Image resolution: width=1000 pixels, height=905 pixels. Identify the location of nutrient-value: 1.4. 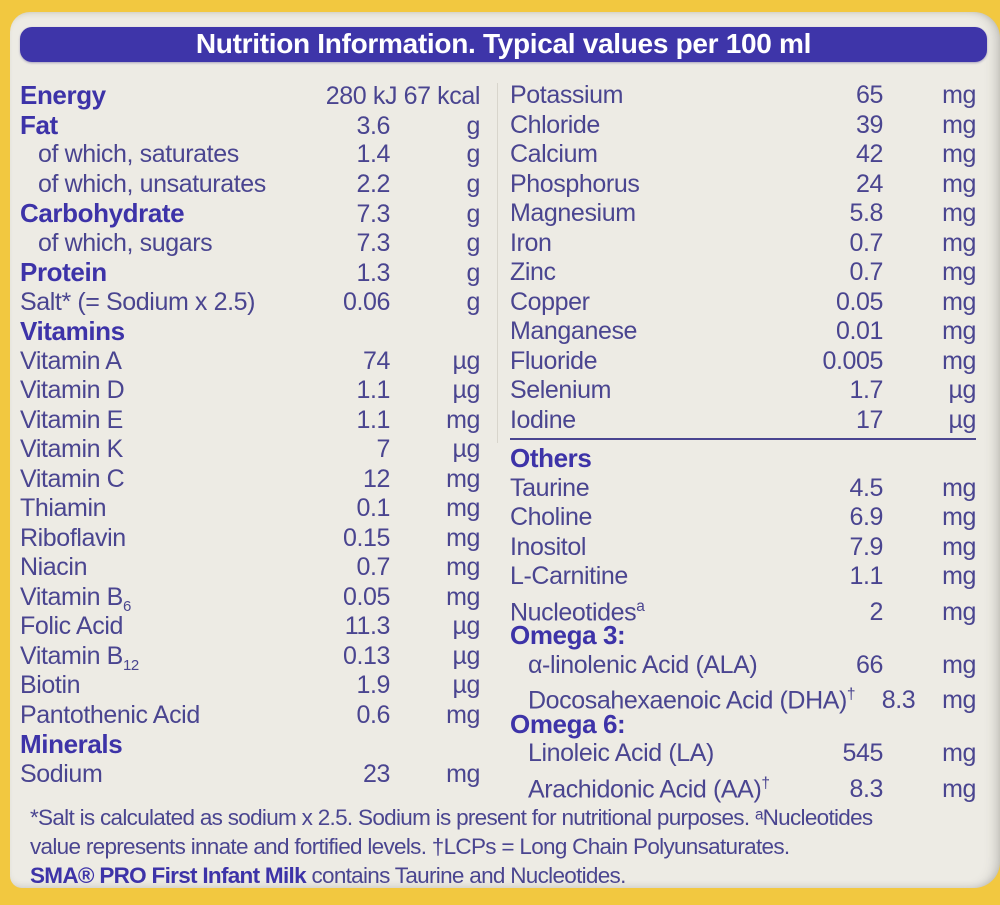
(373, 154).